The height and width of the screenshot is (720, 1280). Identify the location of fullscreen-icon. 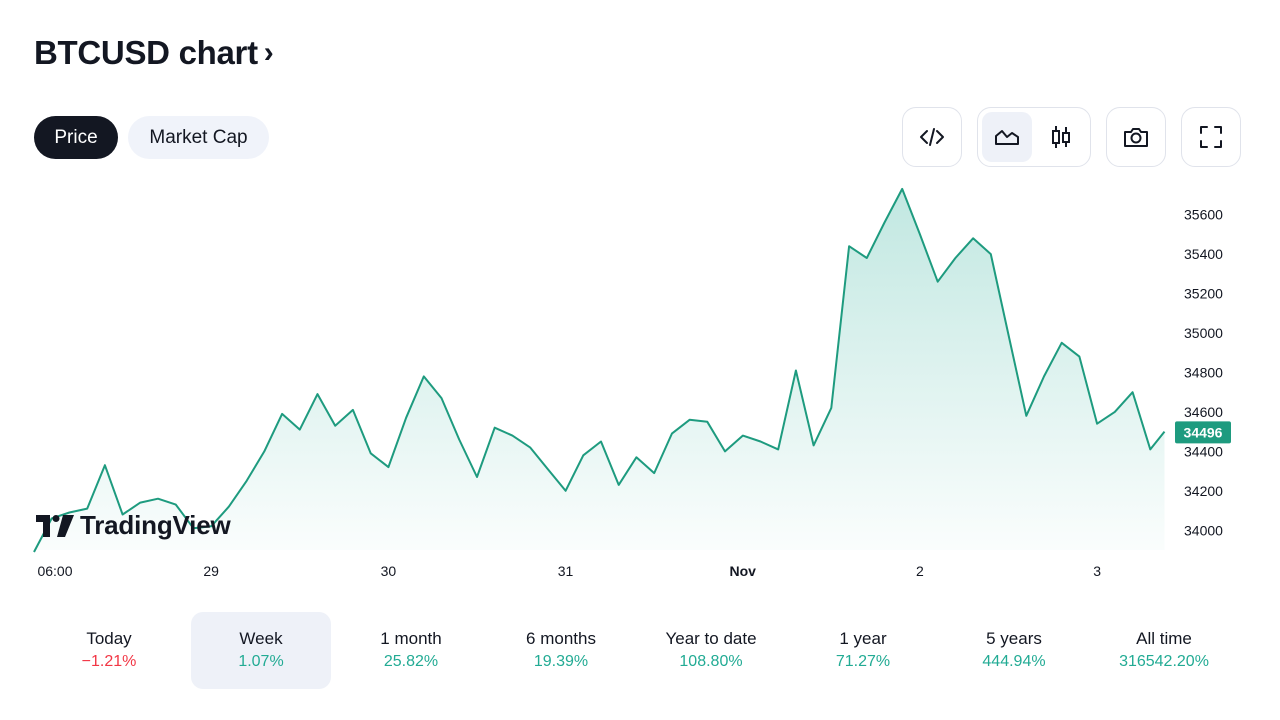
(1211, 137).